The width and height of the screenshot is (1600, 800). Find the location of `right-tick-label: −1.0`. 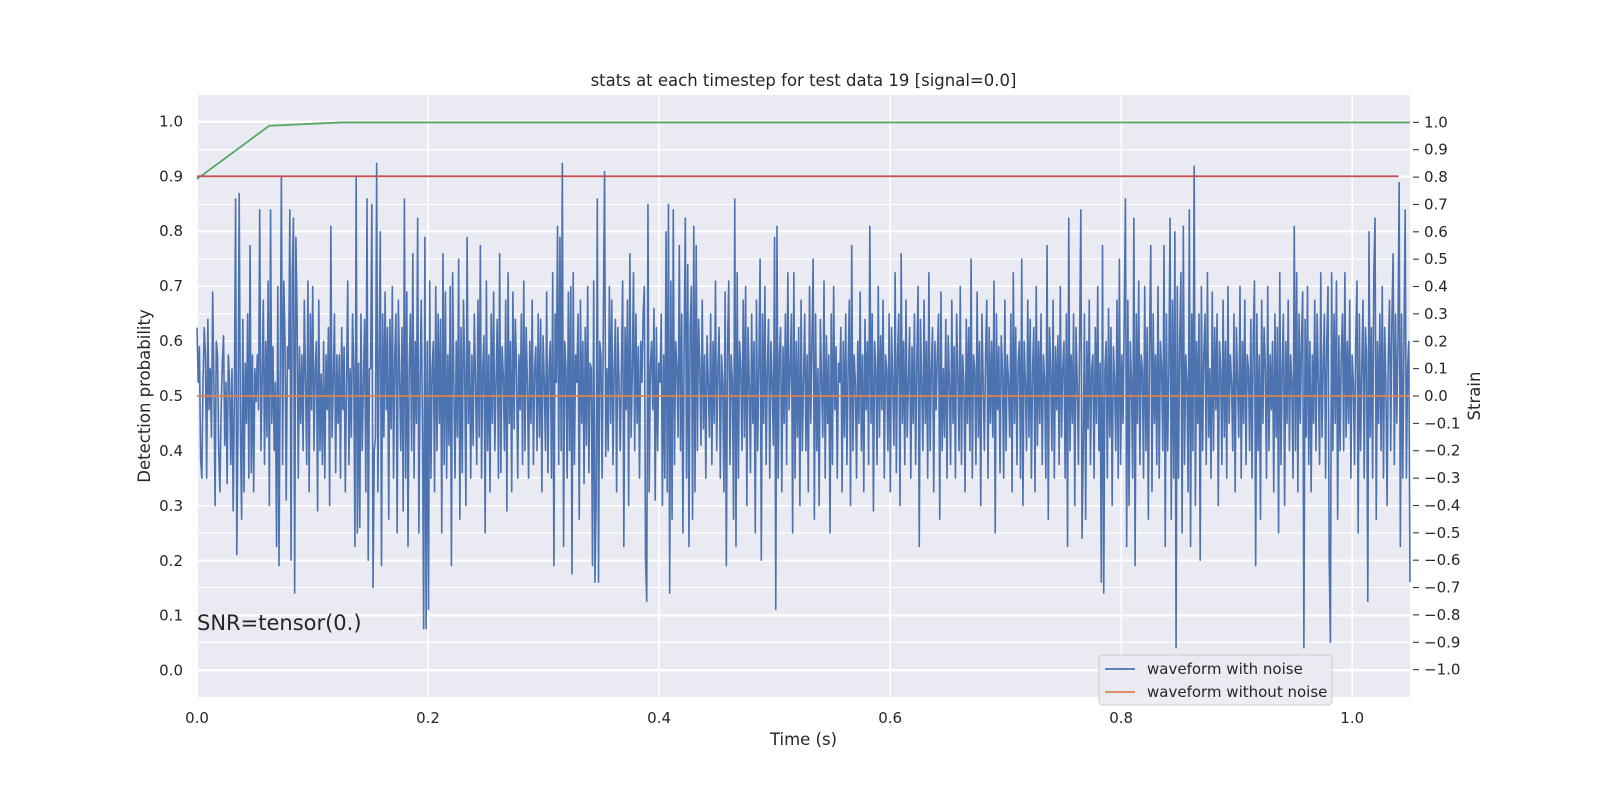

right-tick-label: −1.0 is located at coordinates (1442, 670).